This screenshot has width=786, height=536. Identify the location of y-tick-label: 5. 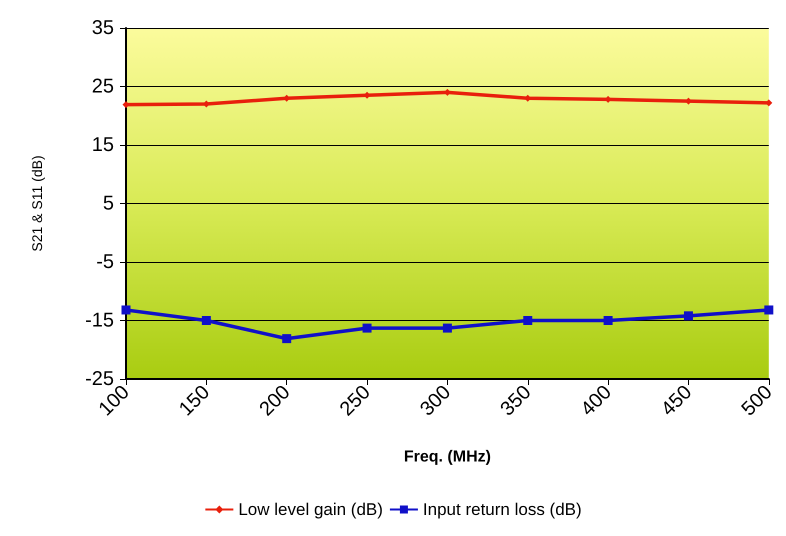
(108, 203).